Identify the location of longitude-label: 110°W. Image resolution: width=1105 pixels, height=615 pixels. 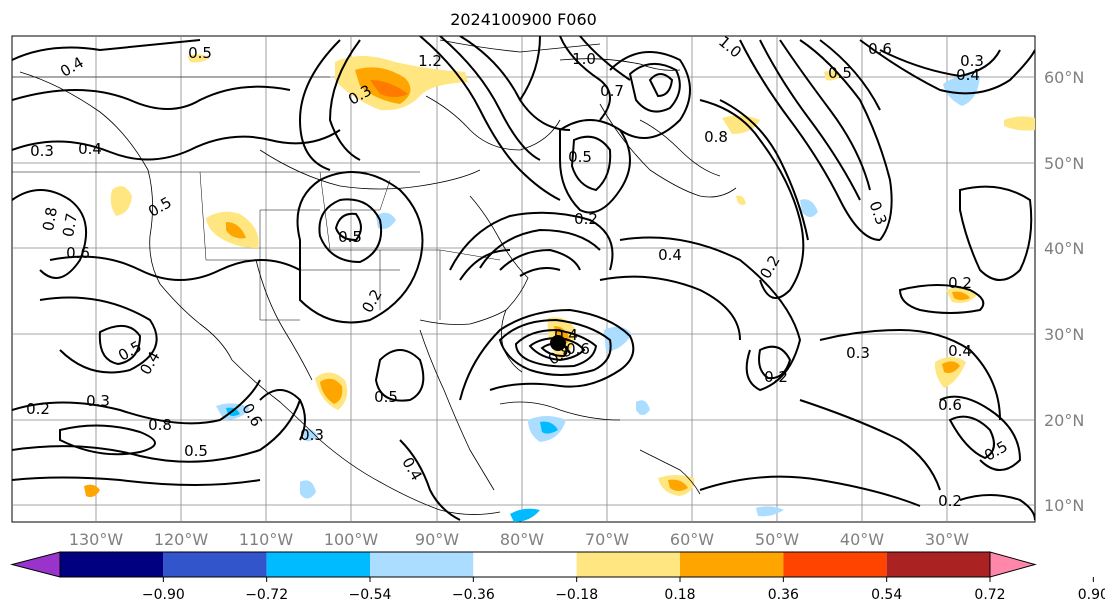
(266, 539).